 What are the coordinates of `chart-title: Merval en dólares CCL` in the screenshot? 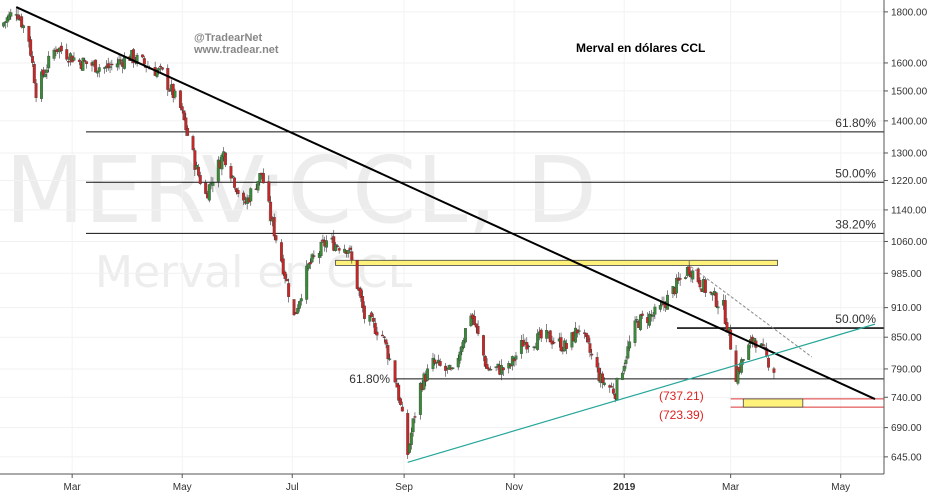 It's located at (640, 48).